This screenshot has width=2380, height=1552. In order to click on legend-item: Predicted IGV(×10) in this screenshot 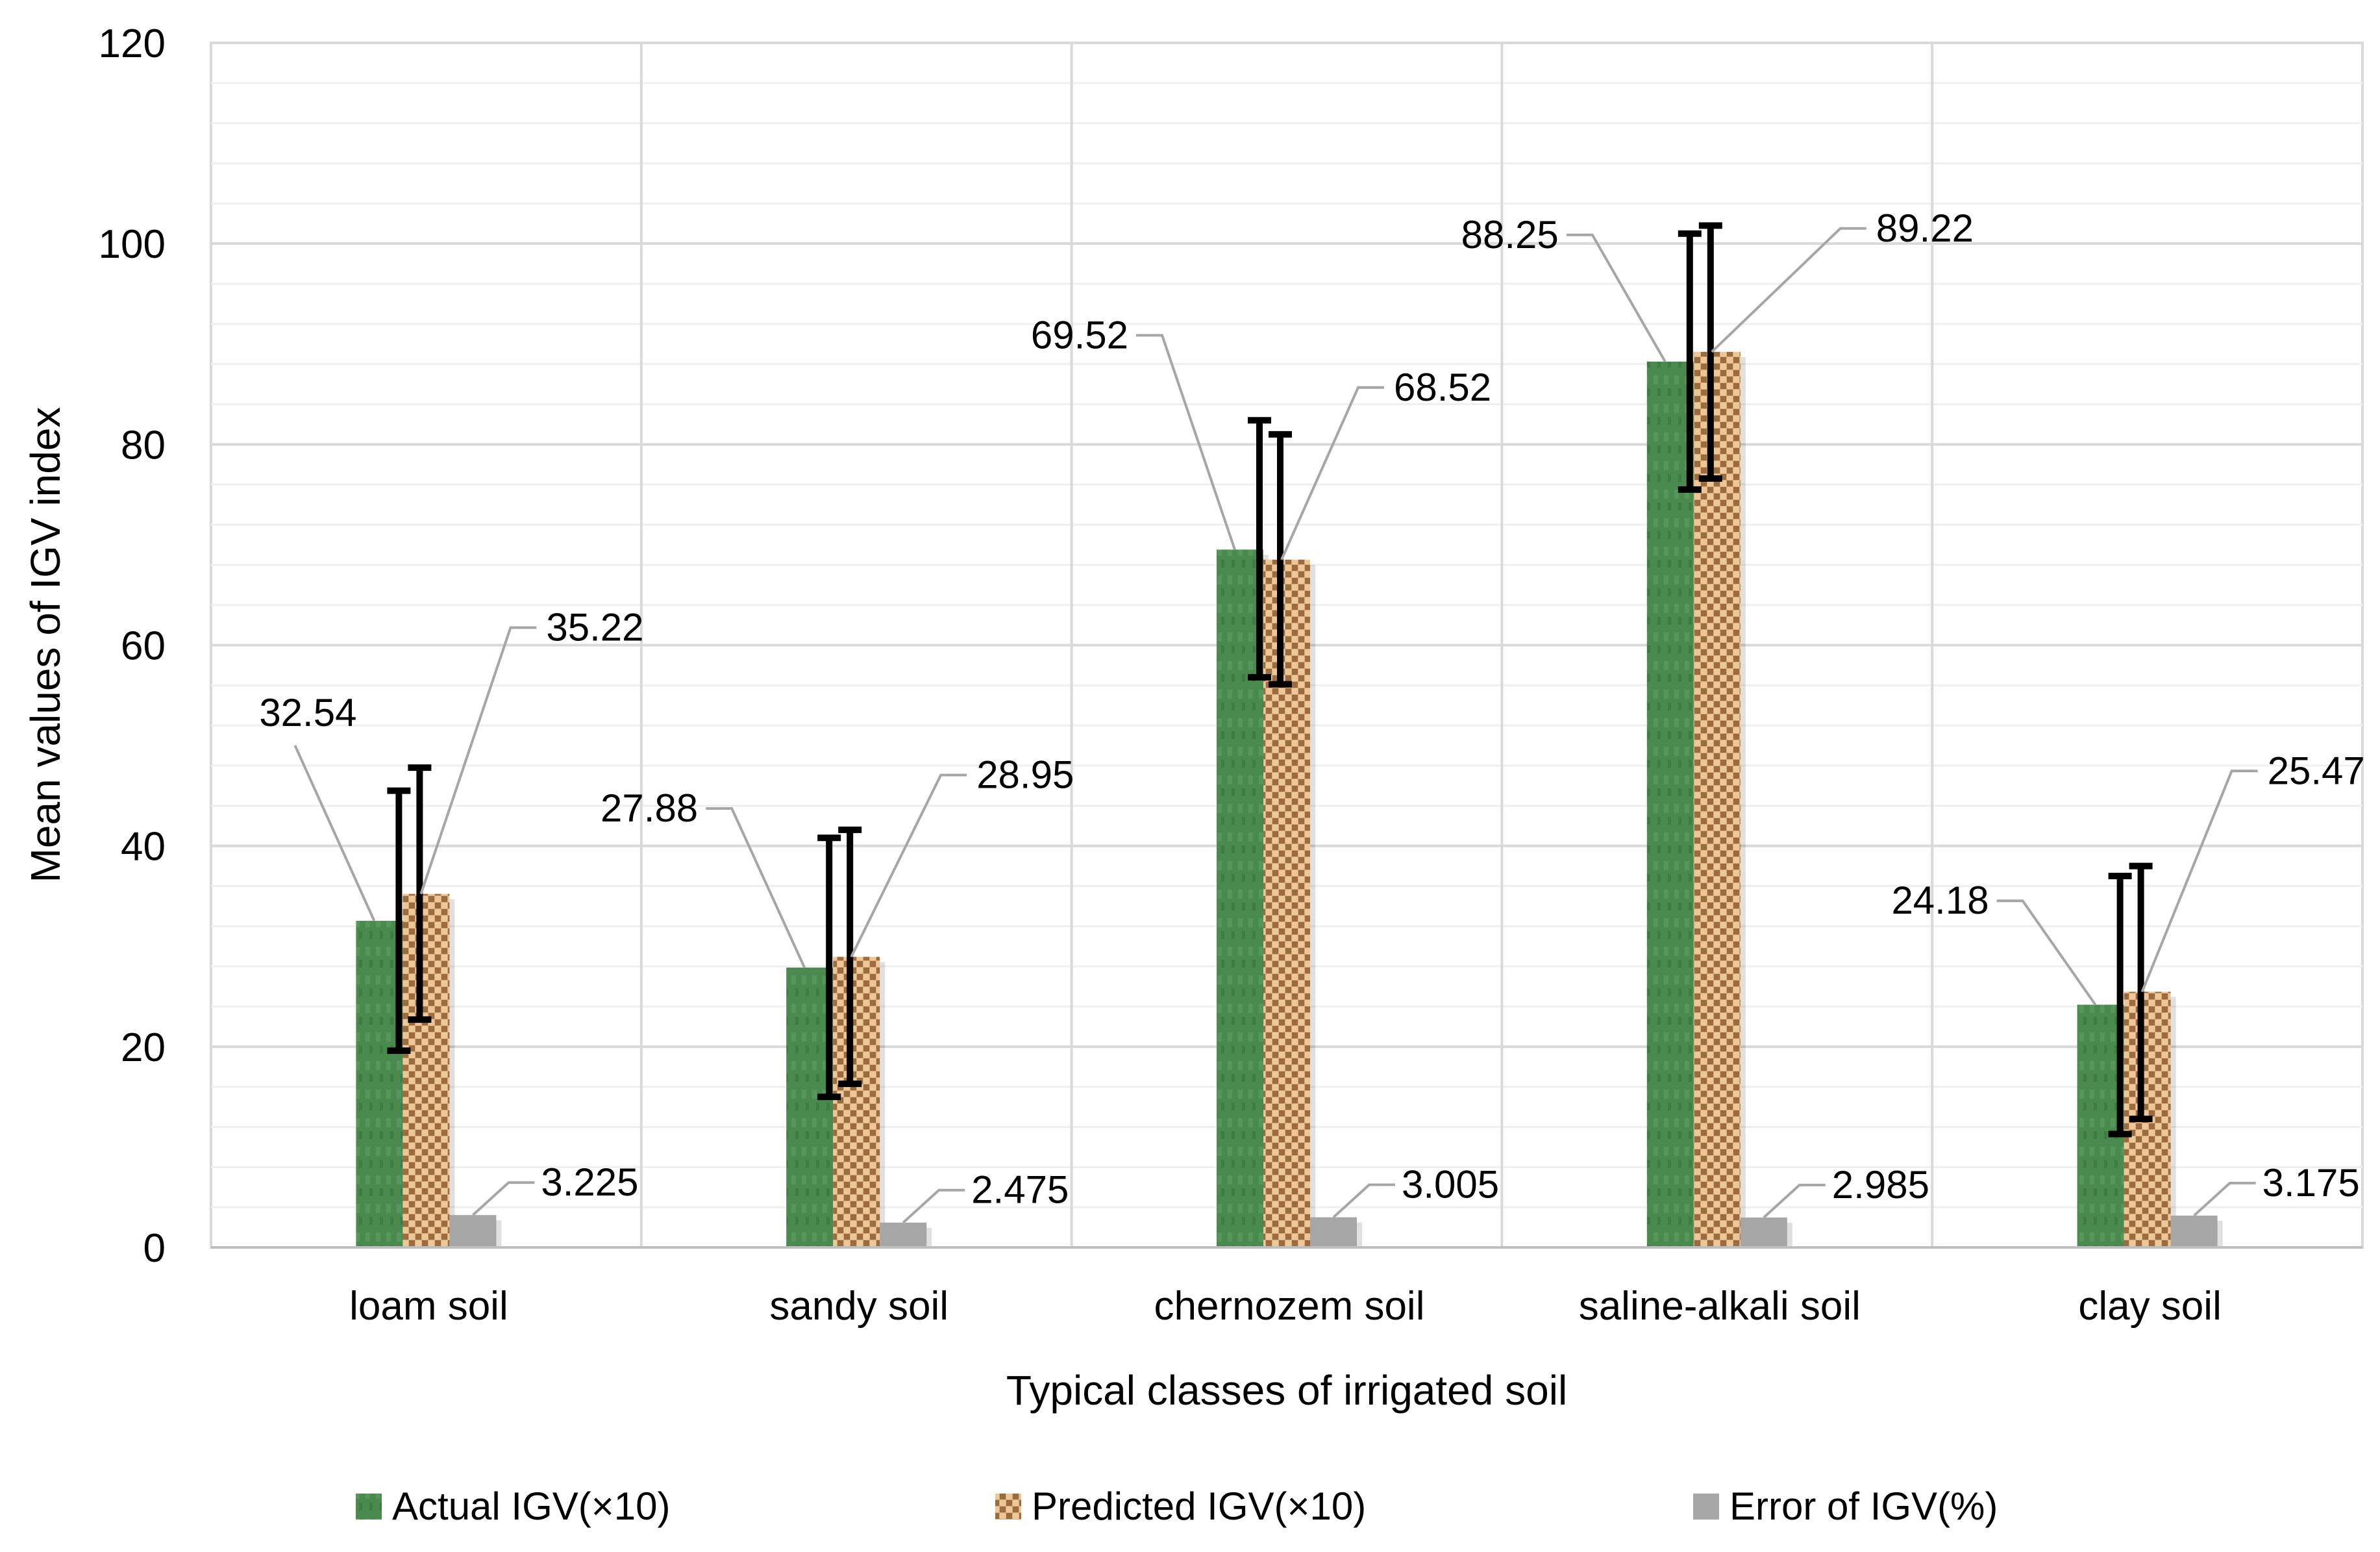, I will do `click(1181, 1506)`.